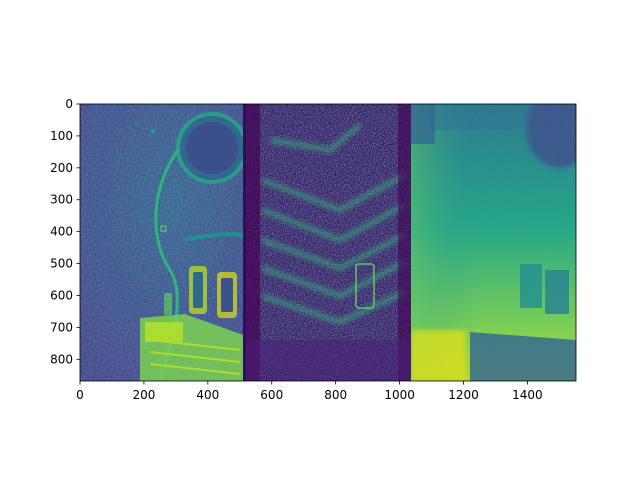 The height and width of the screenshot is (480, 640). I want to click on x-tick-label: 1000, so click(399, 395).